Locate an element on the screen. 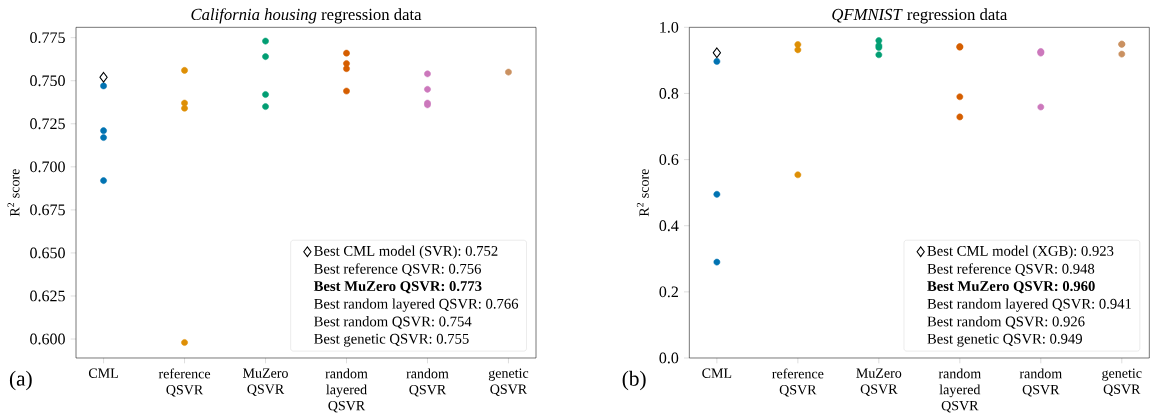  annotation: Best MuZero QSVR: 0.773 is located at coordinates (397, 287).